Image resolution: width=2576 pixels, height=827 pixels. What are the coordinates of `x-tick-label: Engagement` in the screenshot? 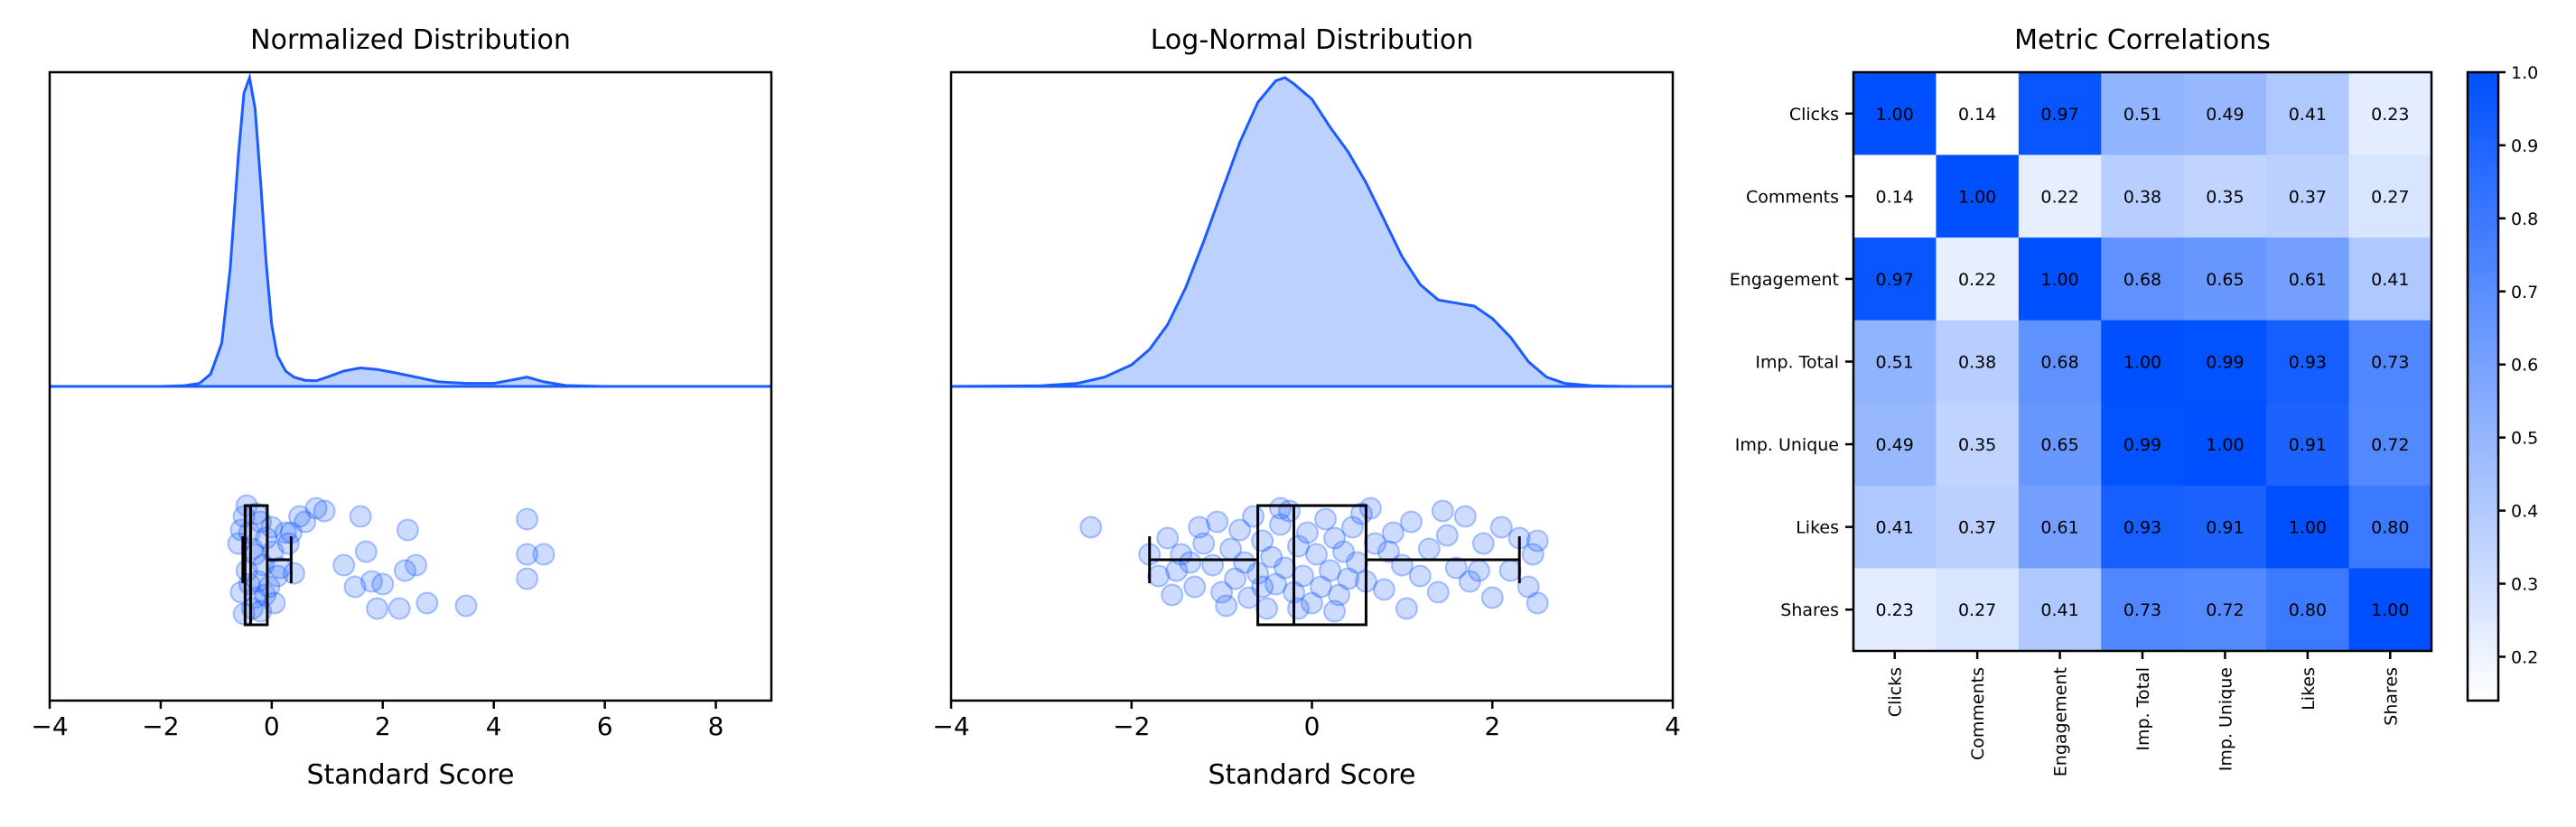 It's located at (2061, 721).